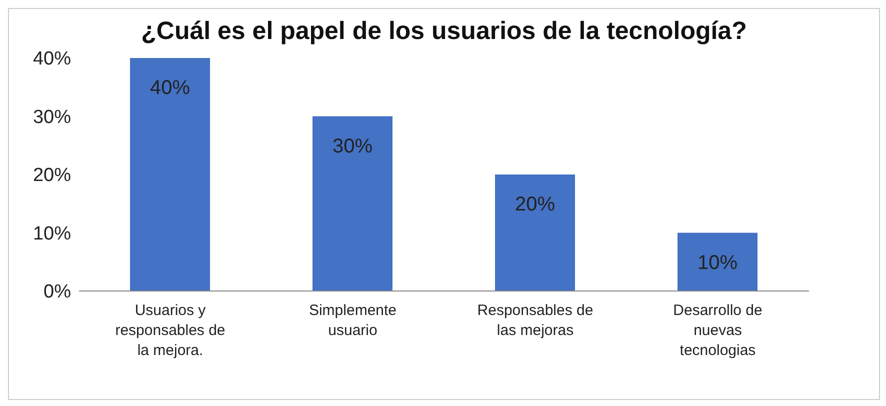 Image resolution: width=886 pixels, height=406 pixels. I want to click on chart-title: ¿Cuál es el papel de los usuarios de la tecnología?, so click(444, 31).